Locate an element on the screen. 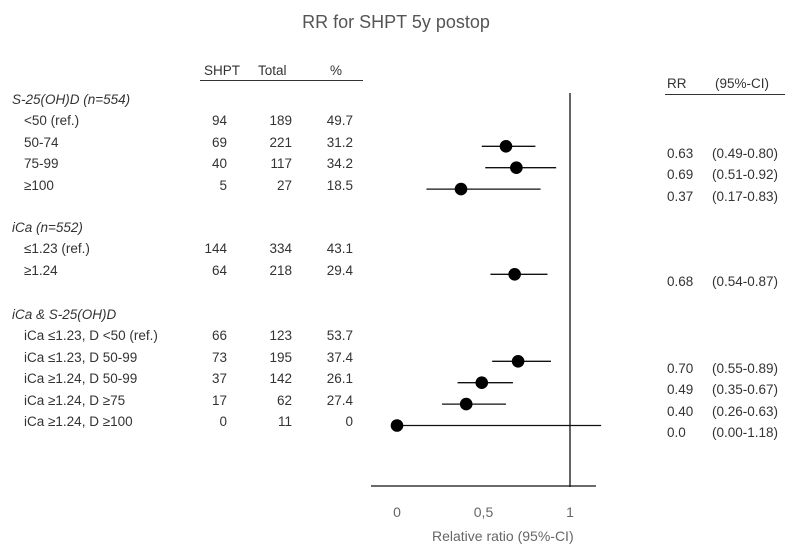 The image size is (792, 551). total-value: 117 is located at coordinates (281, 164).